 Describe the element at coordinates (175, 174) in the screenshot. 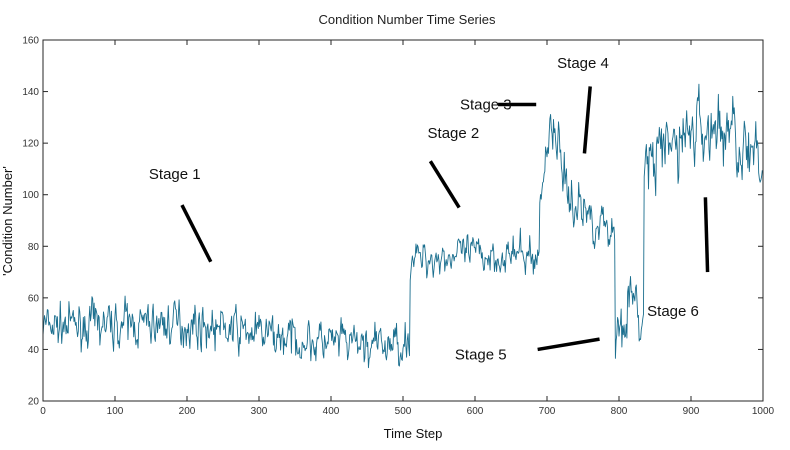

I see `stage-label: Stage 1` at that location.